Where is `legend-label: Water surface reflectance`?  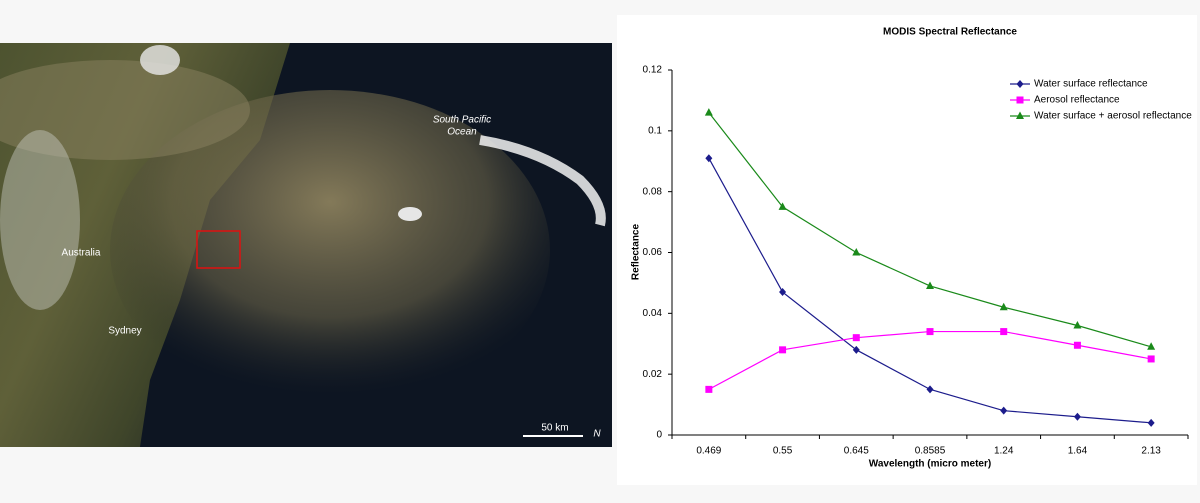
legend-label: Water surface reflectance is located at coordinates (1091, 84).